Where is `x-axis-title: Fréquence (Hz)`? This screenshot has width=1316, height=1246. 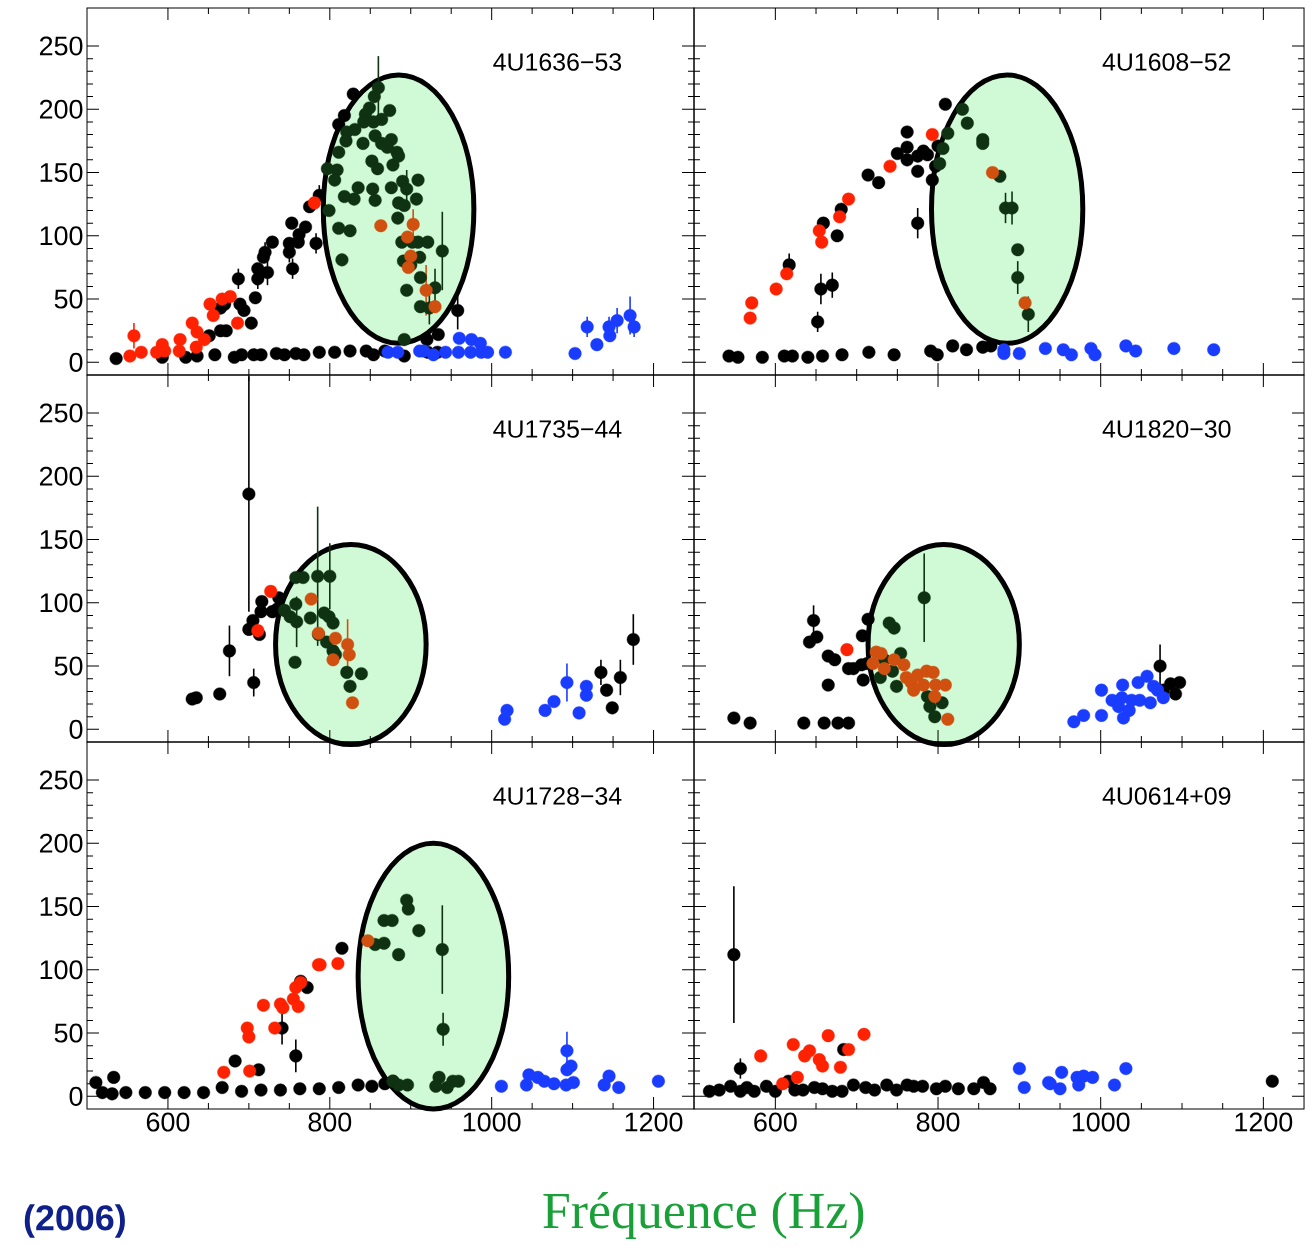
x-axis-title: Fréquence (Hz) is located at coordinates (703, 1215).